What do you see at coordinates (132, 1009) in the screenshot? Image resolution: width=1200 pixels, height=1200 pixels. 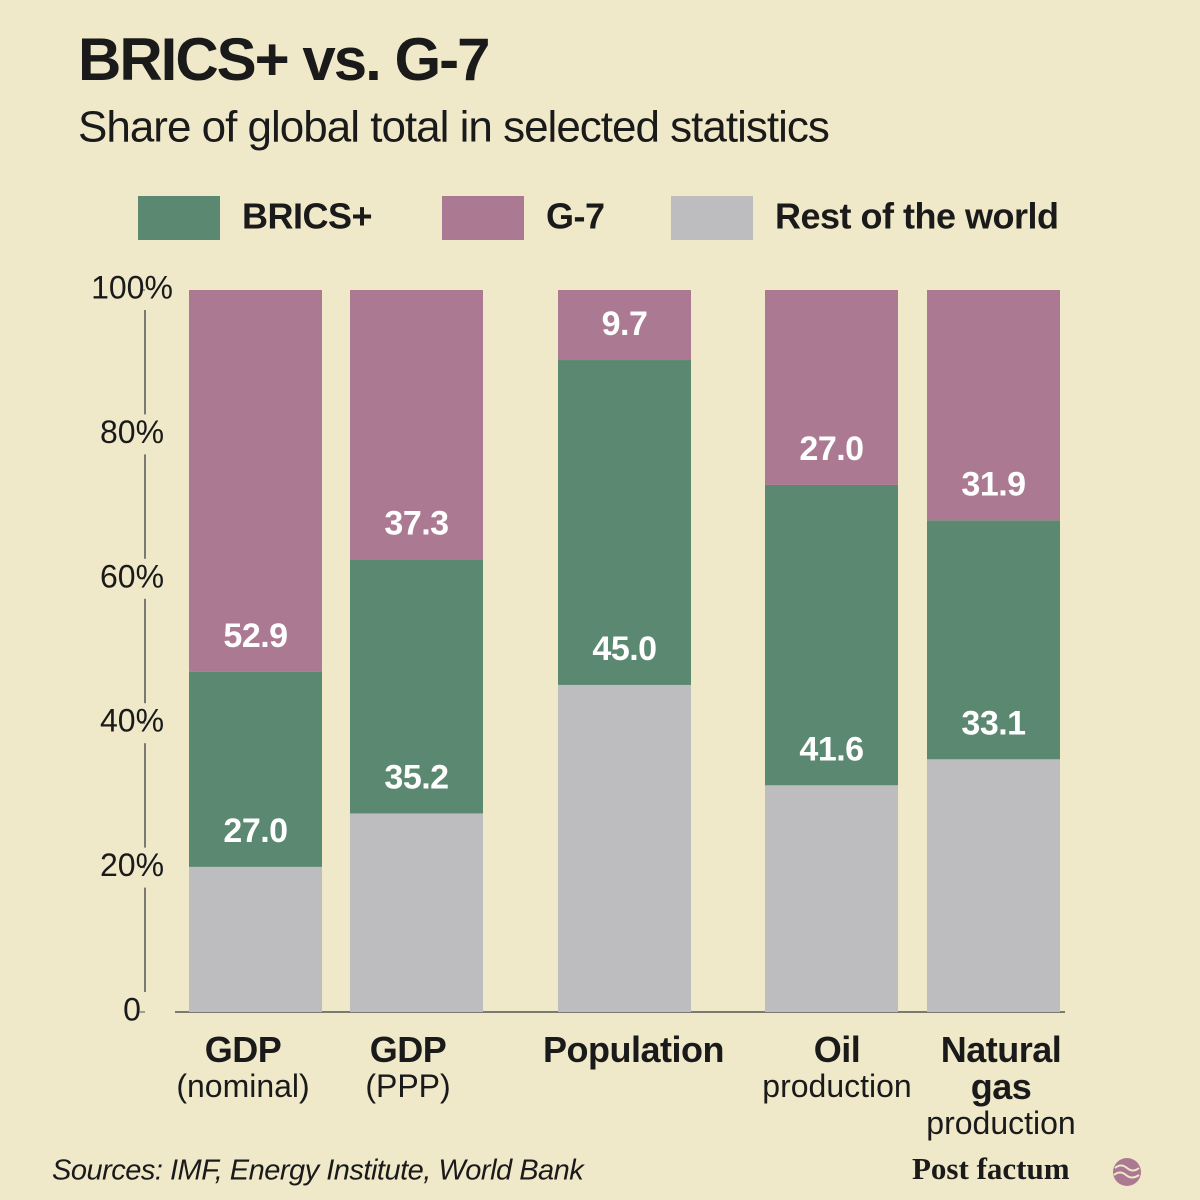 I see `y-tick-label: 0` at bounding box center [132, 1009].